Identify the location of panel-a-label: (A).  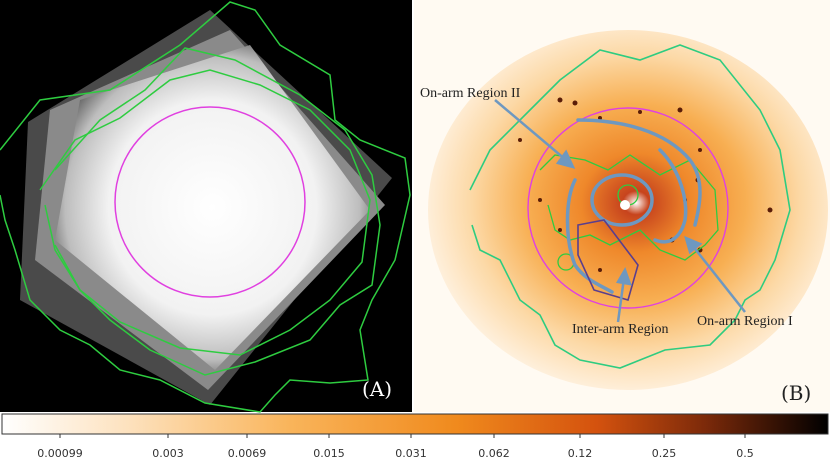
(377, 389).